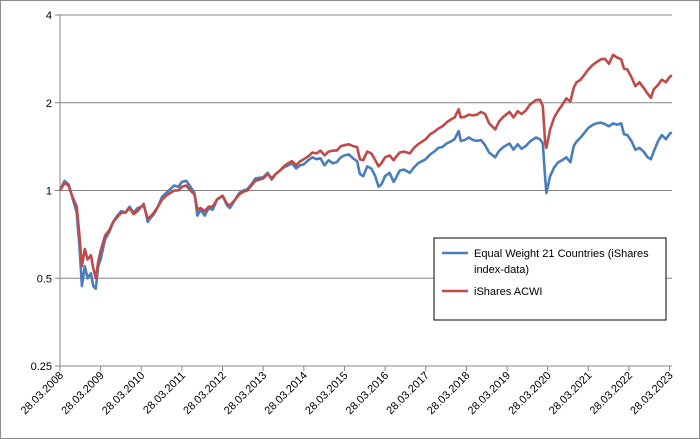  I want to click on x-tick-label: 28.03.2018, so click(448, 393).